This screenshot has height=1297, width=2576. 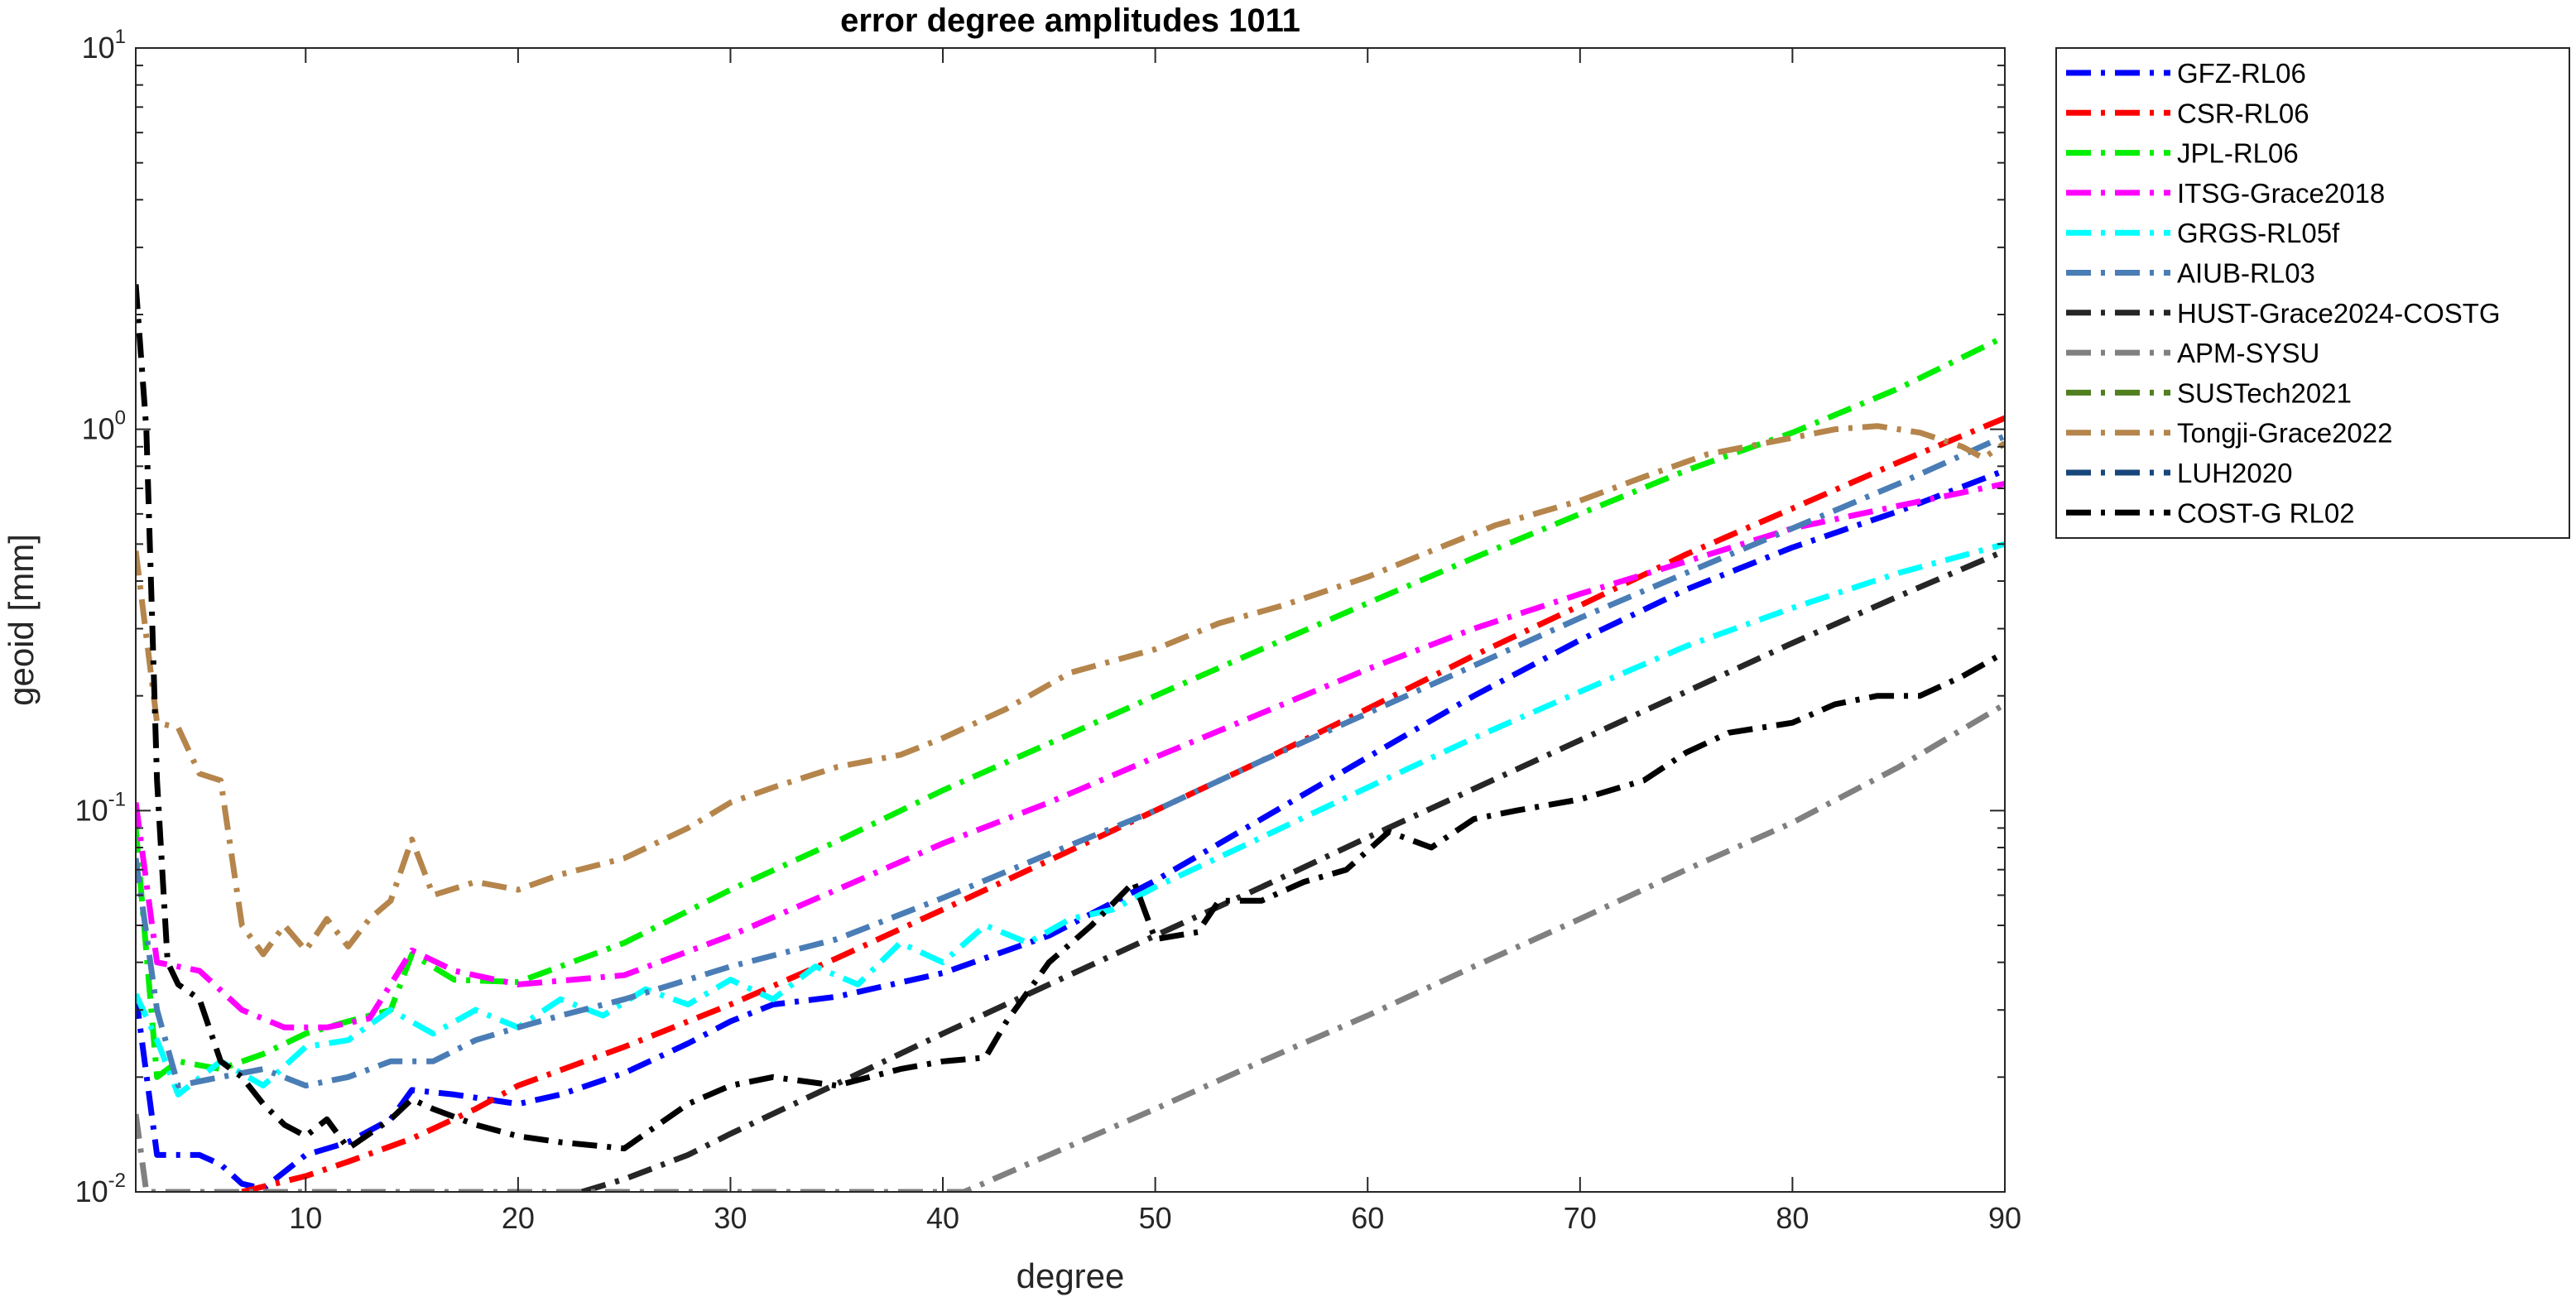 What do you see at coordinates (1792, 1218) in the screenshot?
I see `x-tick-label: 80` at bounding box center [1792, 1218].